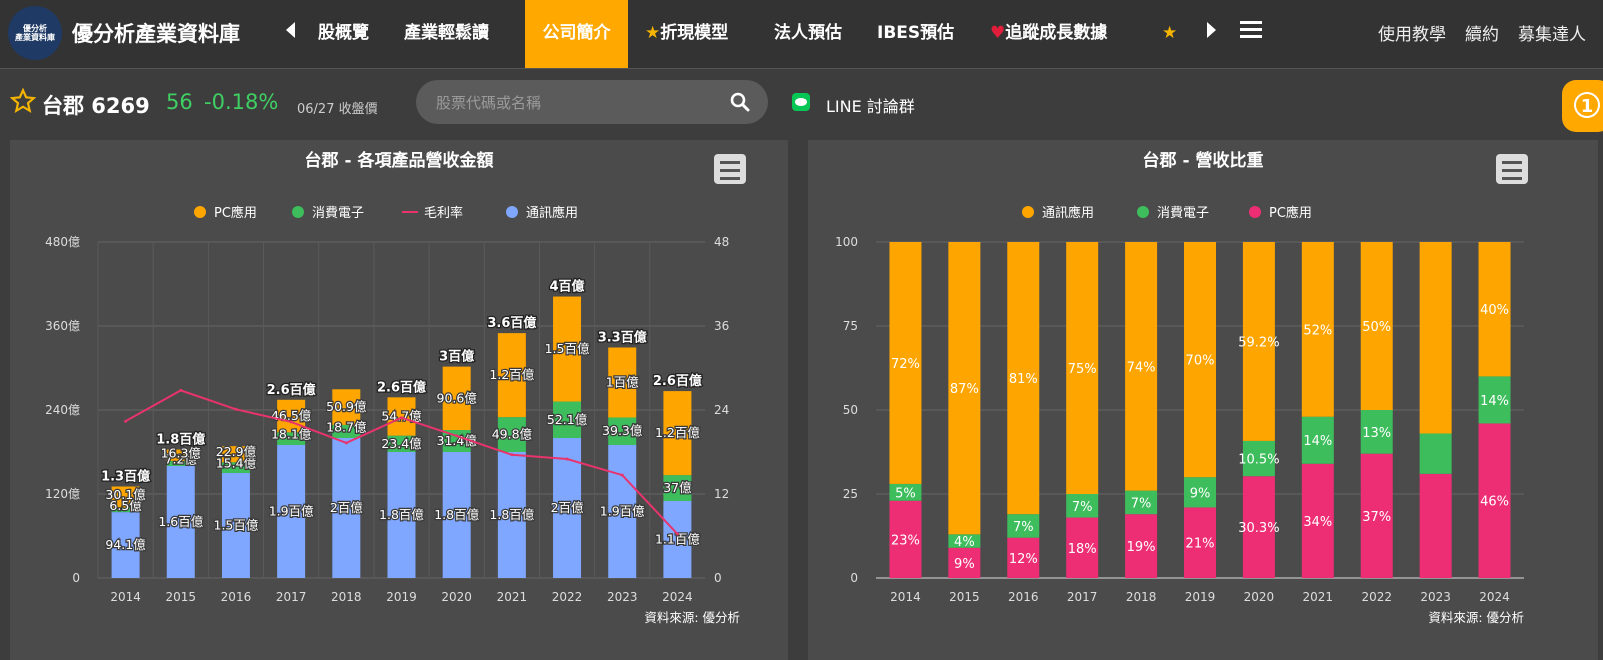  What do you see at coordinates (1317, 330) in the screenshot?
I see `data-label: 52%` at bounding box center [1317, 330].